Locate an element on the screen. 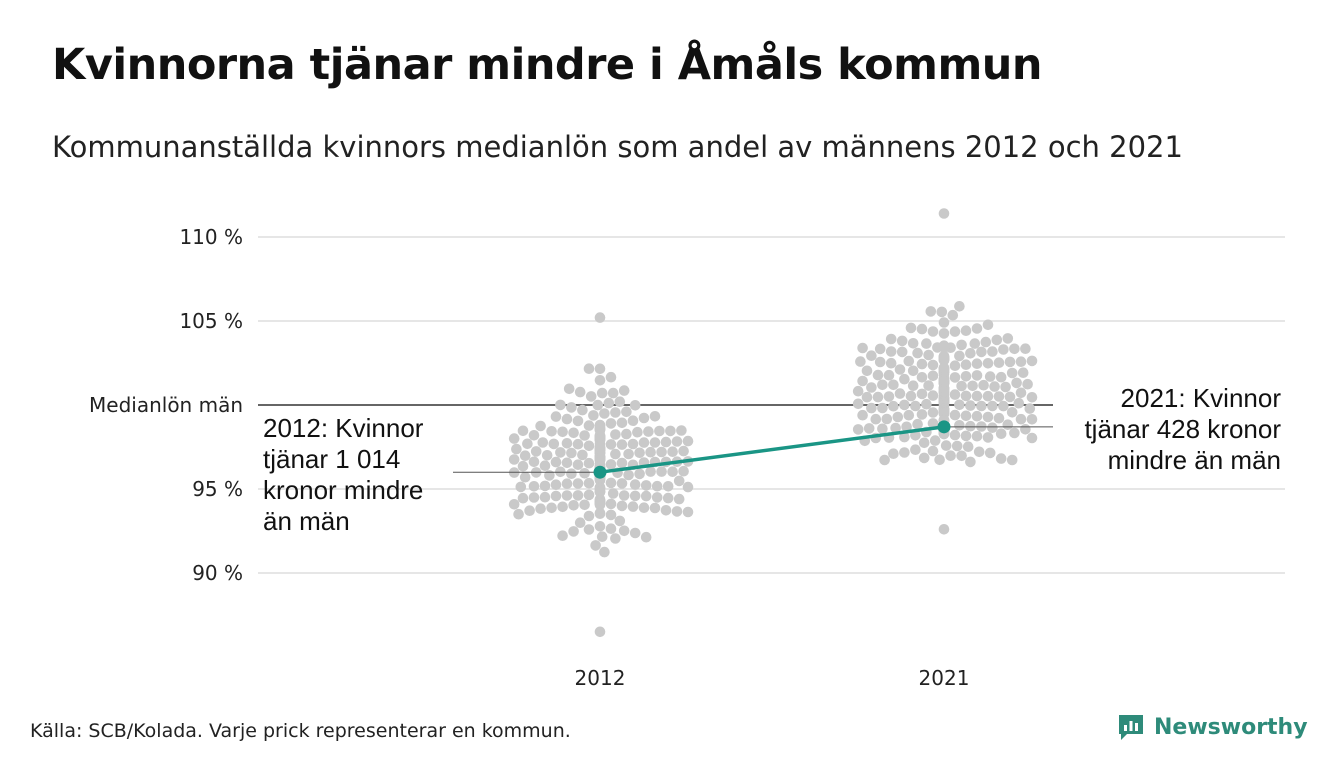  highlight-line is located at coordinates (772, 449).